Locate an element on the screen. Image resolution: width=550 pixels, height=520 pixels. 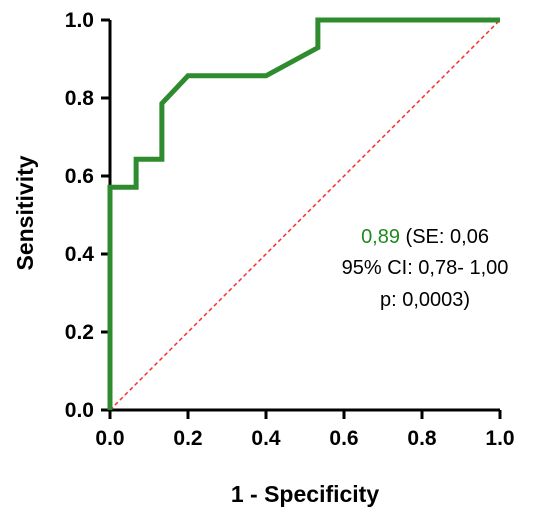
auc-value: 0,89 is located at coordinates (380, 237).